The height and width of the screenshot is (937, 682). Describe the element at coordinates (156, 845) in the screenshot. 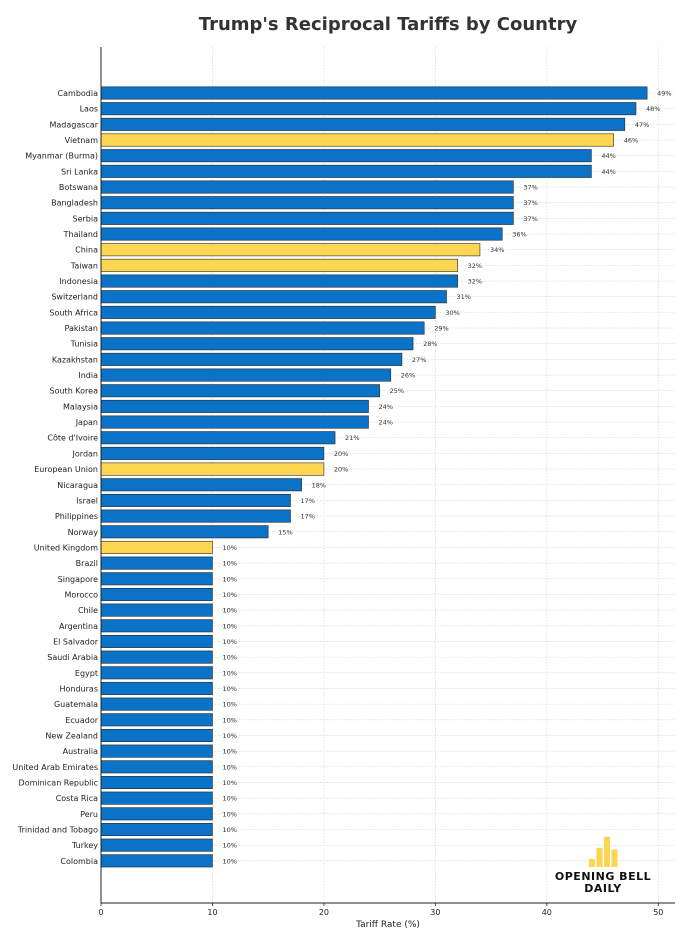

I see `bar-turkey` at that location.